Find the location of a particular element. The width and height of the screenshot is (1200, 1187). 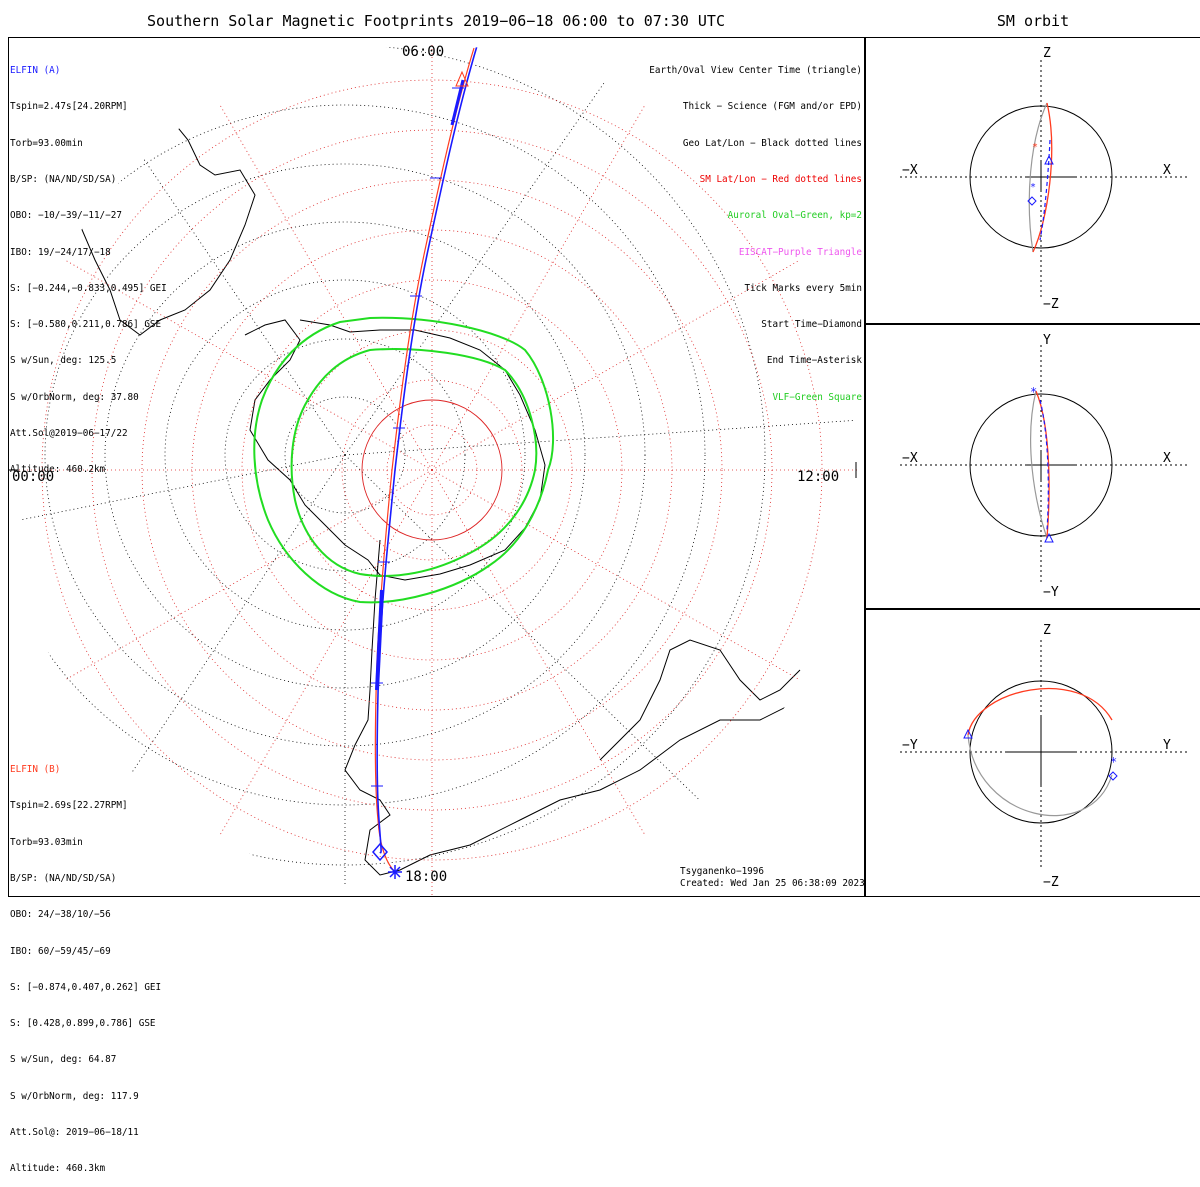

orbit3-bottom-label: −Z is located at coordinates (1051, 882).